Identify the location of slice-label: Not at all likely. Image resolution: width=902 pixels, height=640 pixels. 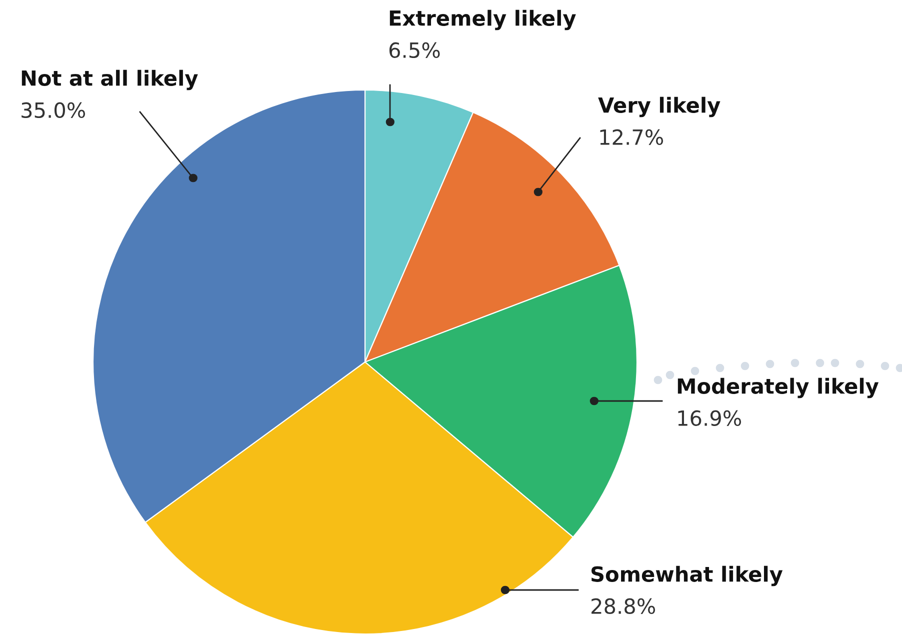
(110, 80).